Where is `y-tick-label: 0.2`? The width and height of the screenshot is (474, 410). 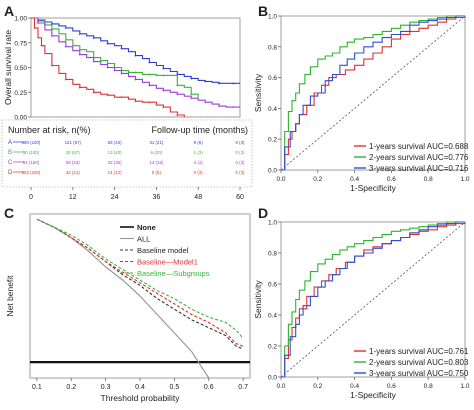
y-tick-label: 0.2 is located at coordinates (272, 140).